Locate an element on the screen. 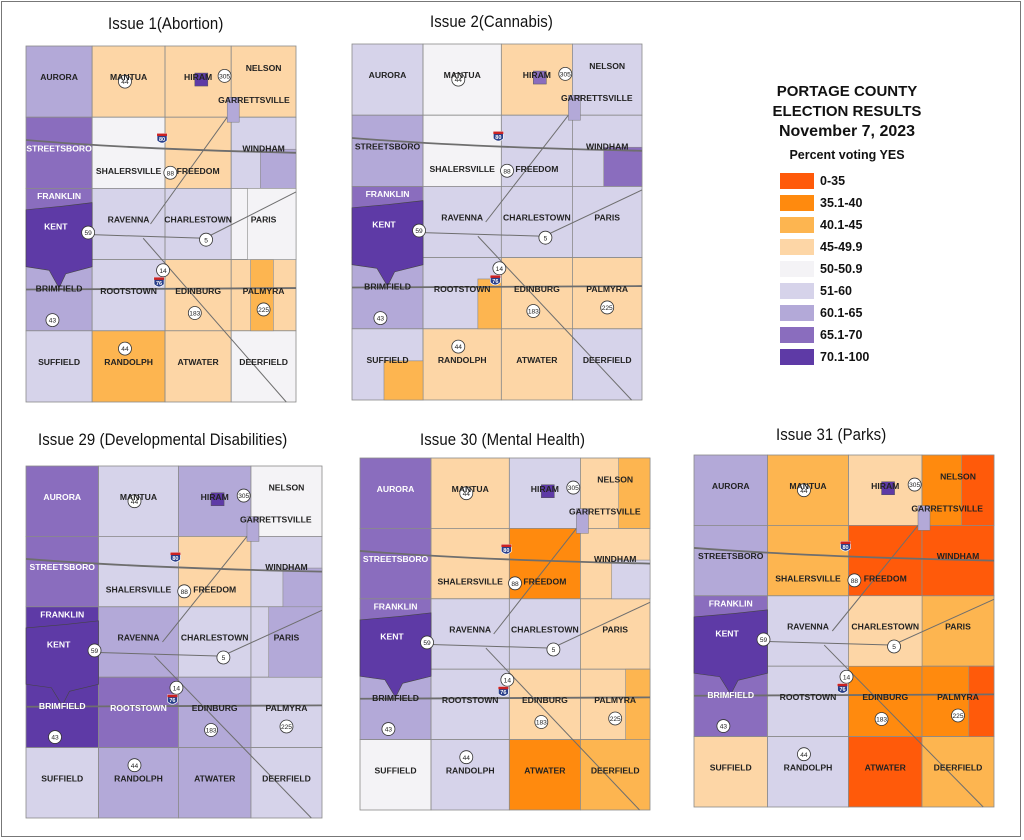 Image resolution: width=1024 pixels, height=840 pixels. township-ravenna is located at coordinates (128, 223).